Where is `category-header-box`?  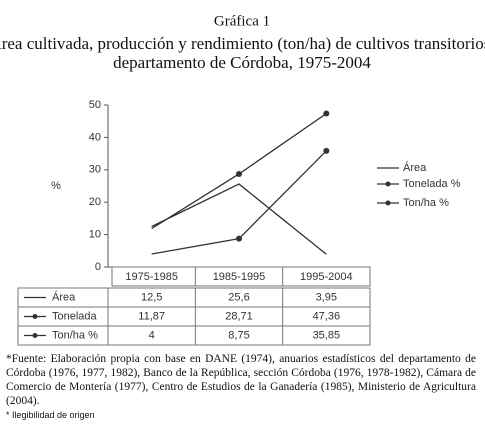
category-header-box is located at coordinates (241, 276).